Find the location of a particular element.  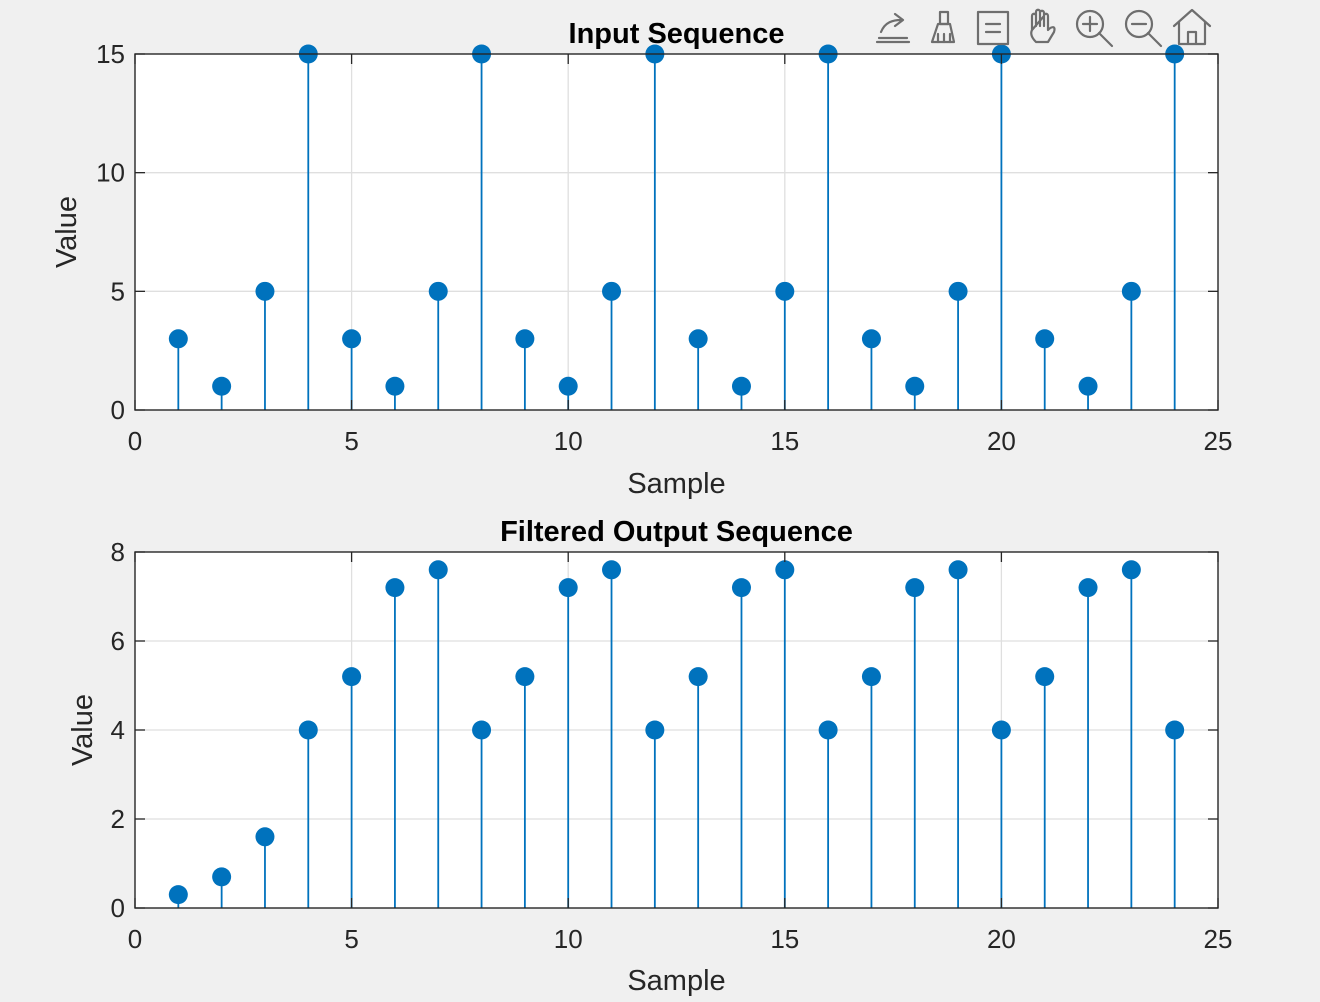

chart-title: Input Sequence is located at coordinates (677, 34).